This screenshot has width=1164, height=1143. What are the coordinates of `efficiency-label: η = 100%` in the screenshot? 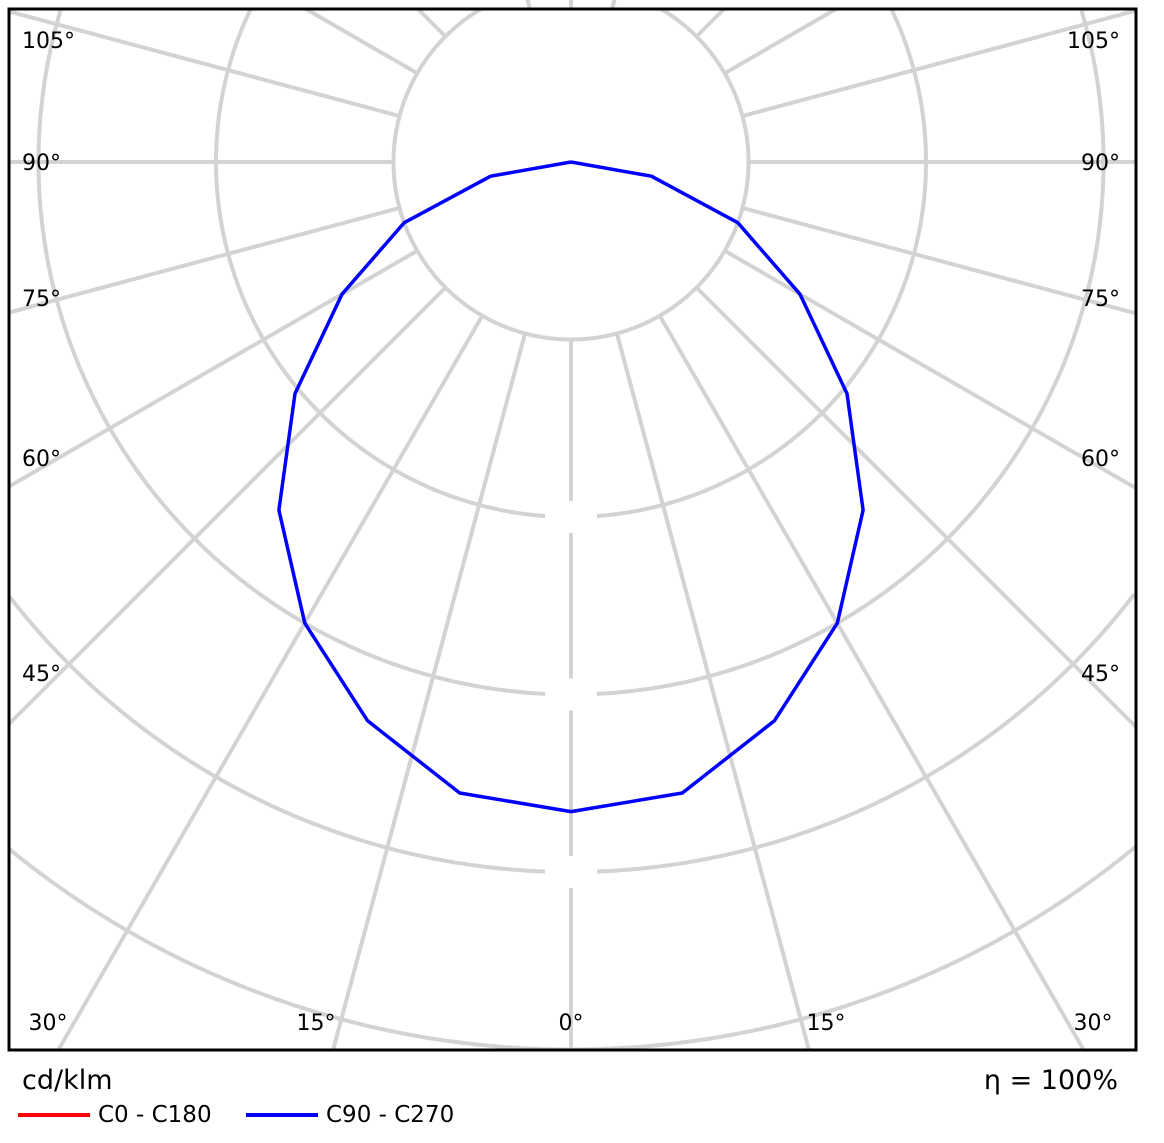 It's located at (1050, 1080).